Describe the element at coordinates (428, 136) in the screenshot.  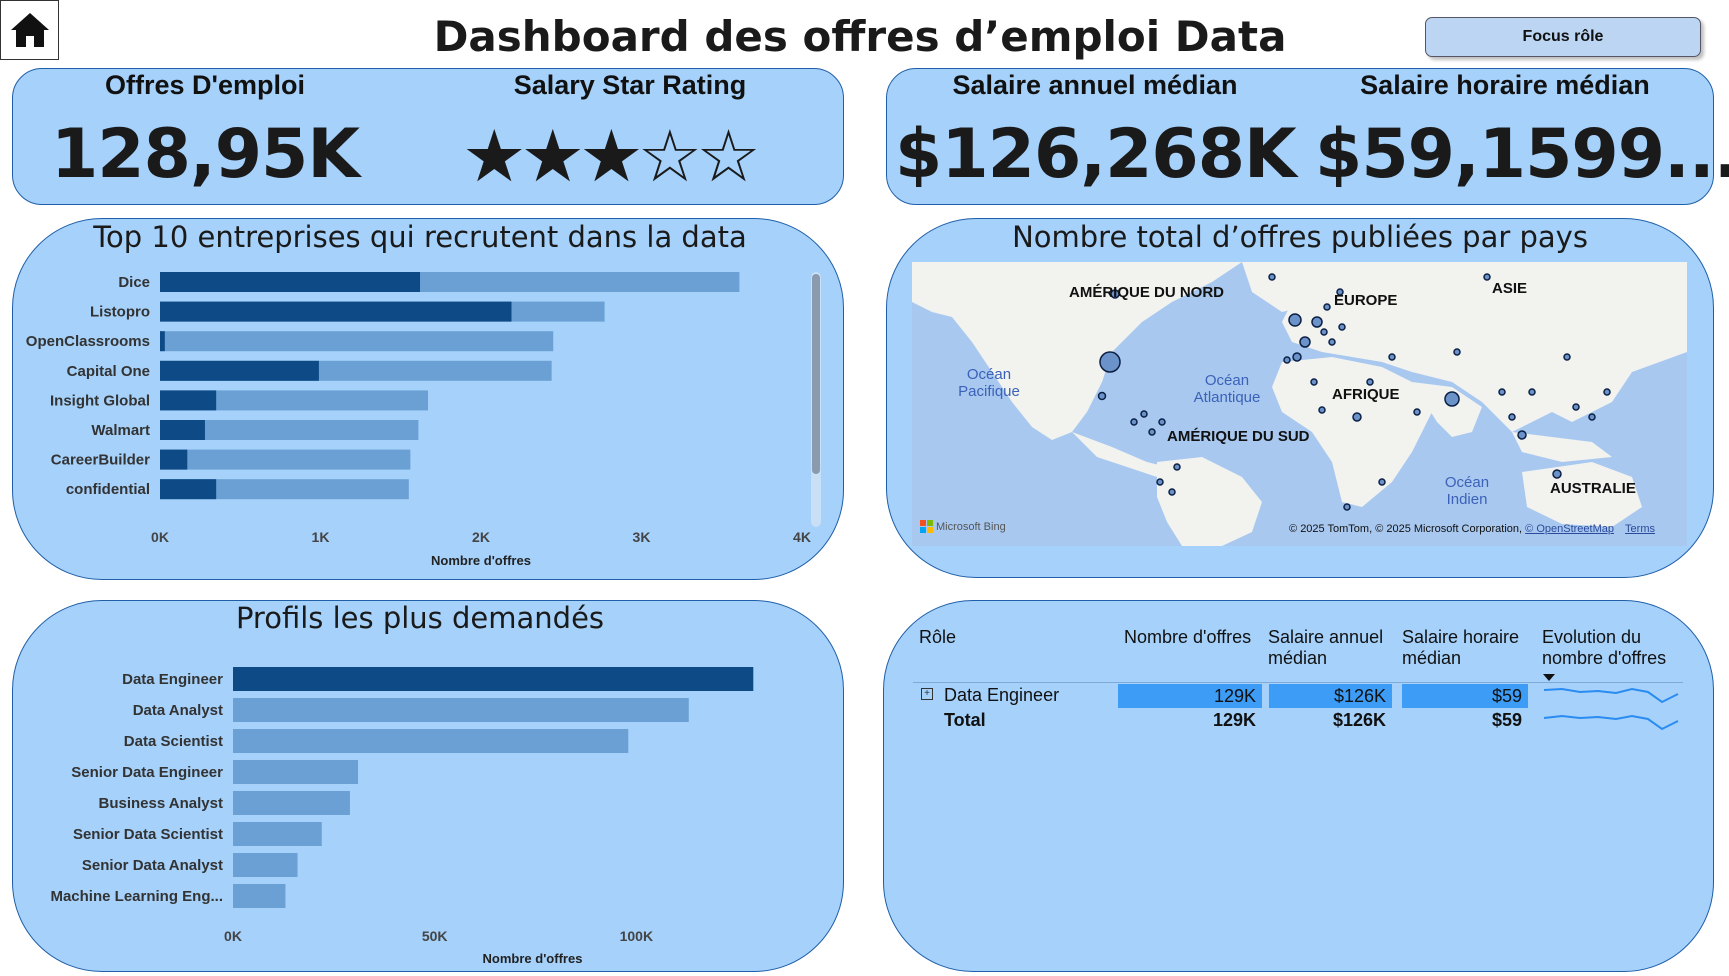
I see `kpi-panel-left` at that location.